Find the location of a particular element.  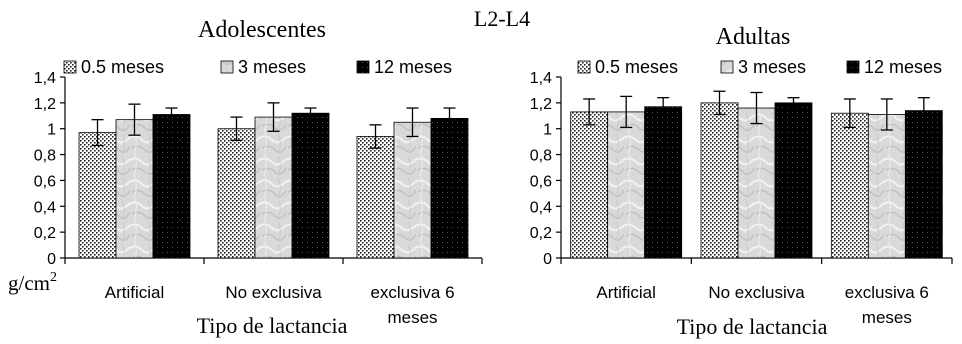

y-unit-label: g/cm2 is located at coordinates (32, 282).